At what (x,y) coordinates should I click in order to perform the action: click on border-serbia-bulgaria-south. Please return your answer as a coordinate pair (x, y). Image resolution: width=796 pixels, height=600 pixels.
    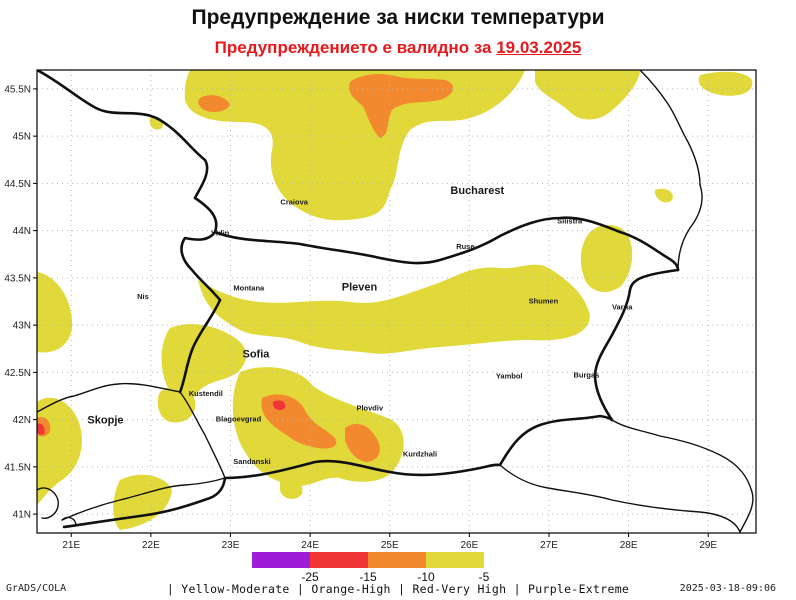
    Looking at the image, I should click on (200, 346).